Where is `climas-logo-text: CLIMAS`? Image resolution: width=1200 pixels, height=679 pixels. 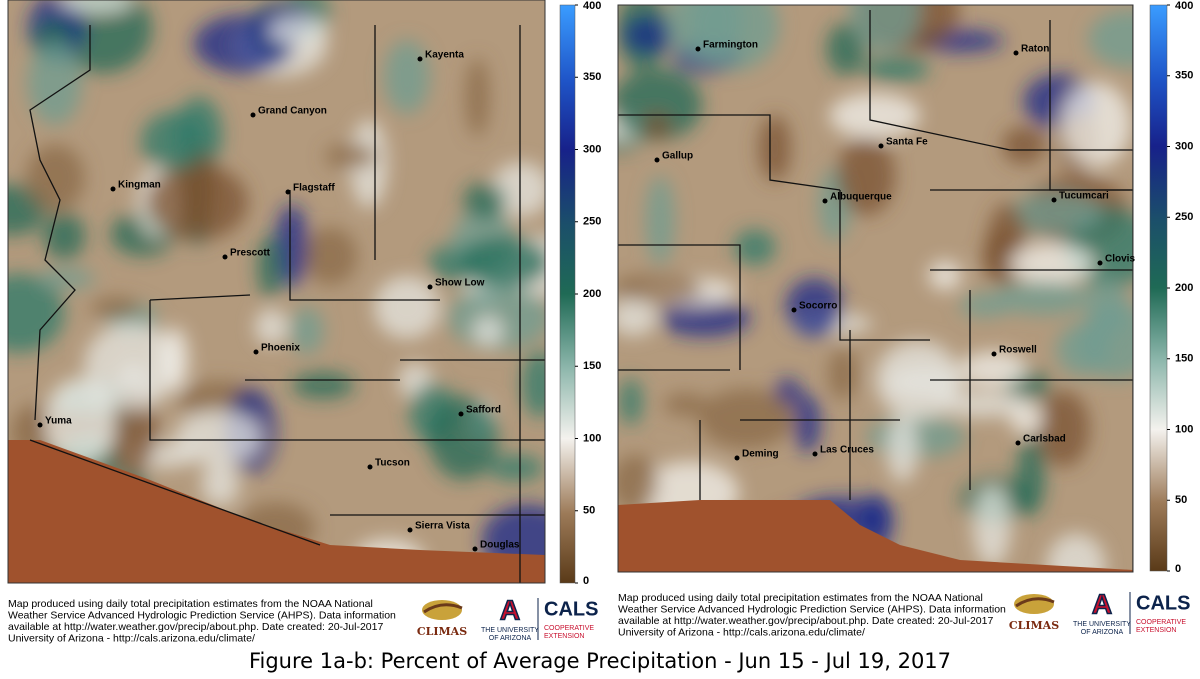
climas-logo-text: CLIMAS is located at coordinates (442, 631).